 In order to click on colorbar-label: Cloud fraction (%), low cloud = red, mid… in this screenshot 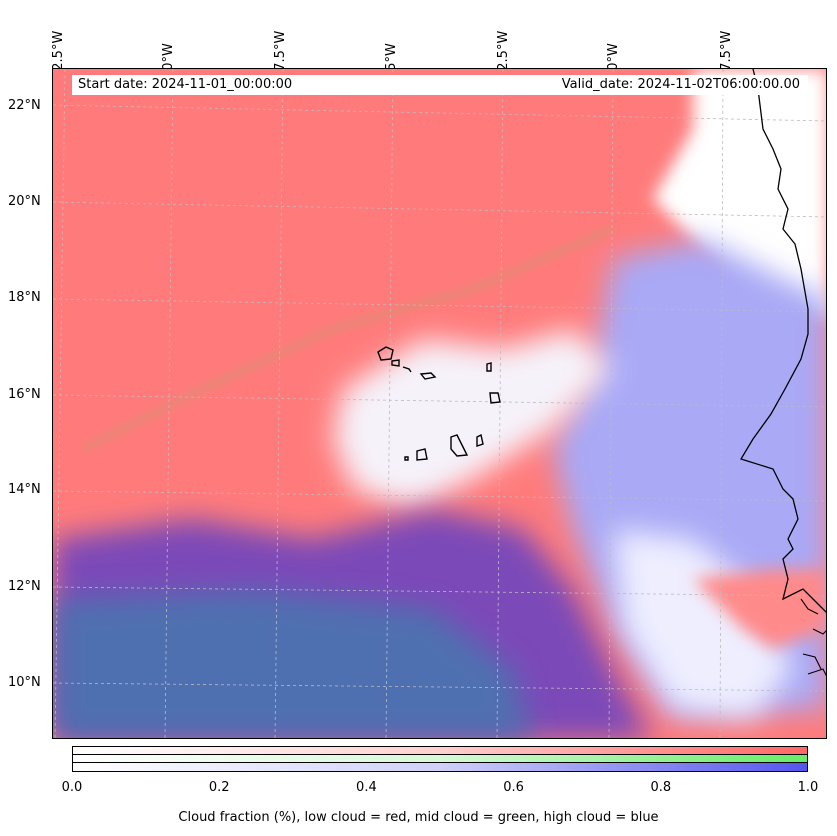, I will do `click(418, 817)`.